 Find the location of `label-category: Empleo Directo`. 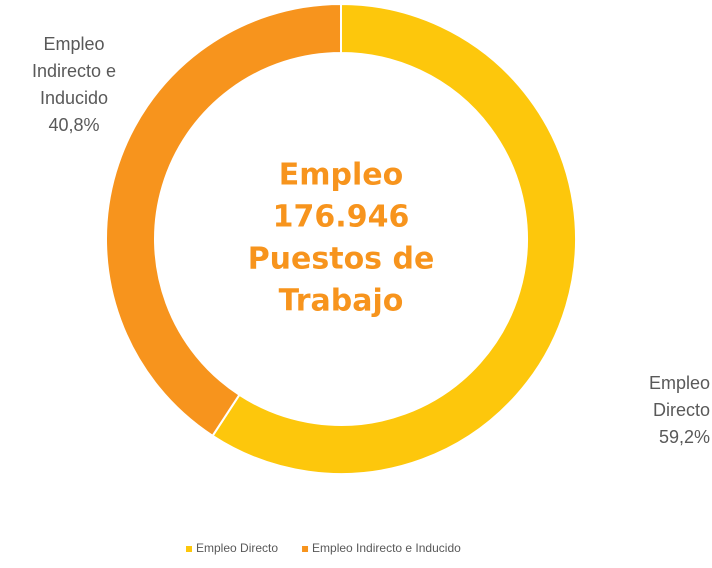

label-category: Empleo Directo is located at coordinates (679, 396).